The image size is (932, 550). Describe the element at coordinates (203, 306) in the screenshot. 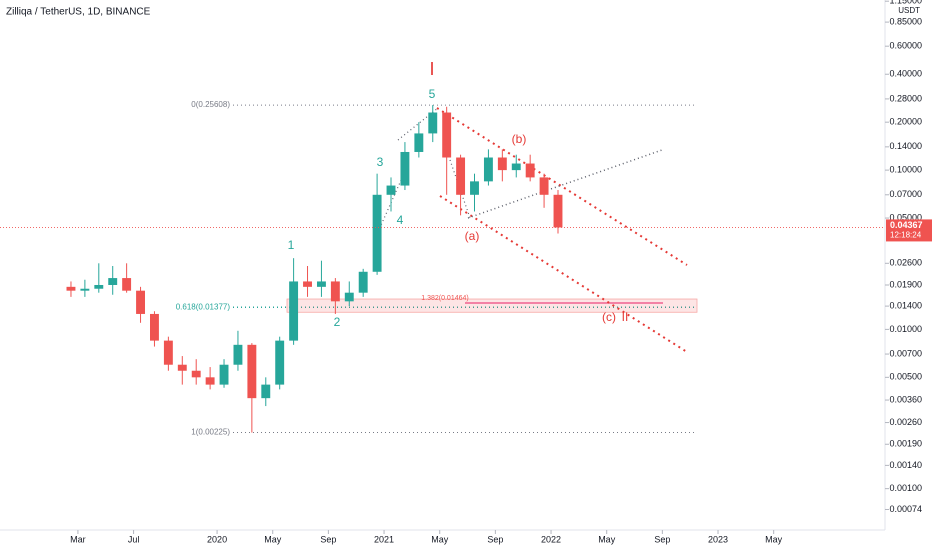

I see `fib-label: 0.618(0.01377)` at that location.